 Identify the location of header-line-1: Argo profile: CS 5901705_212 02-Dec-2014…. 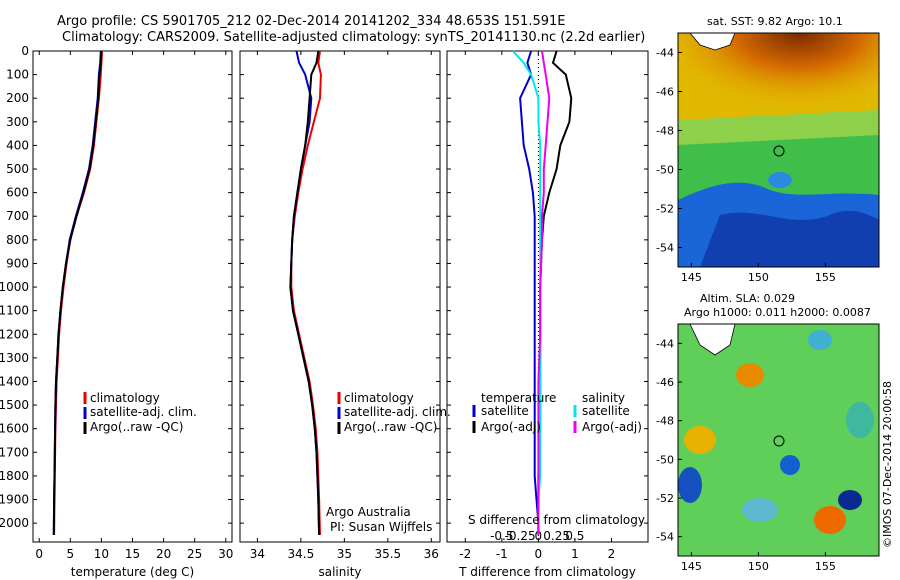
(311, 21).